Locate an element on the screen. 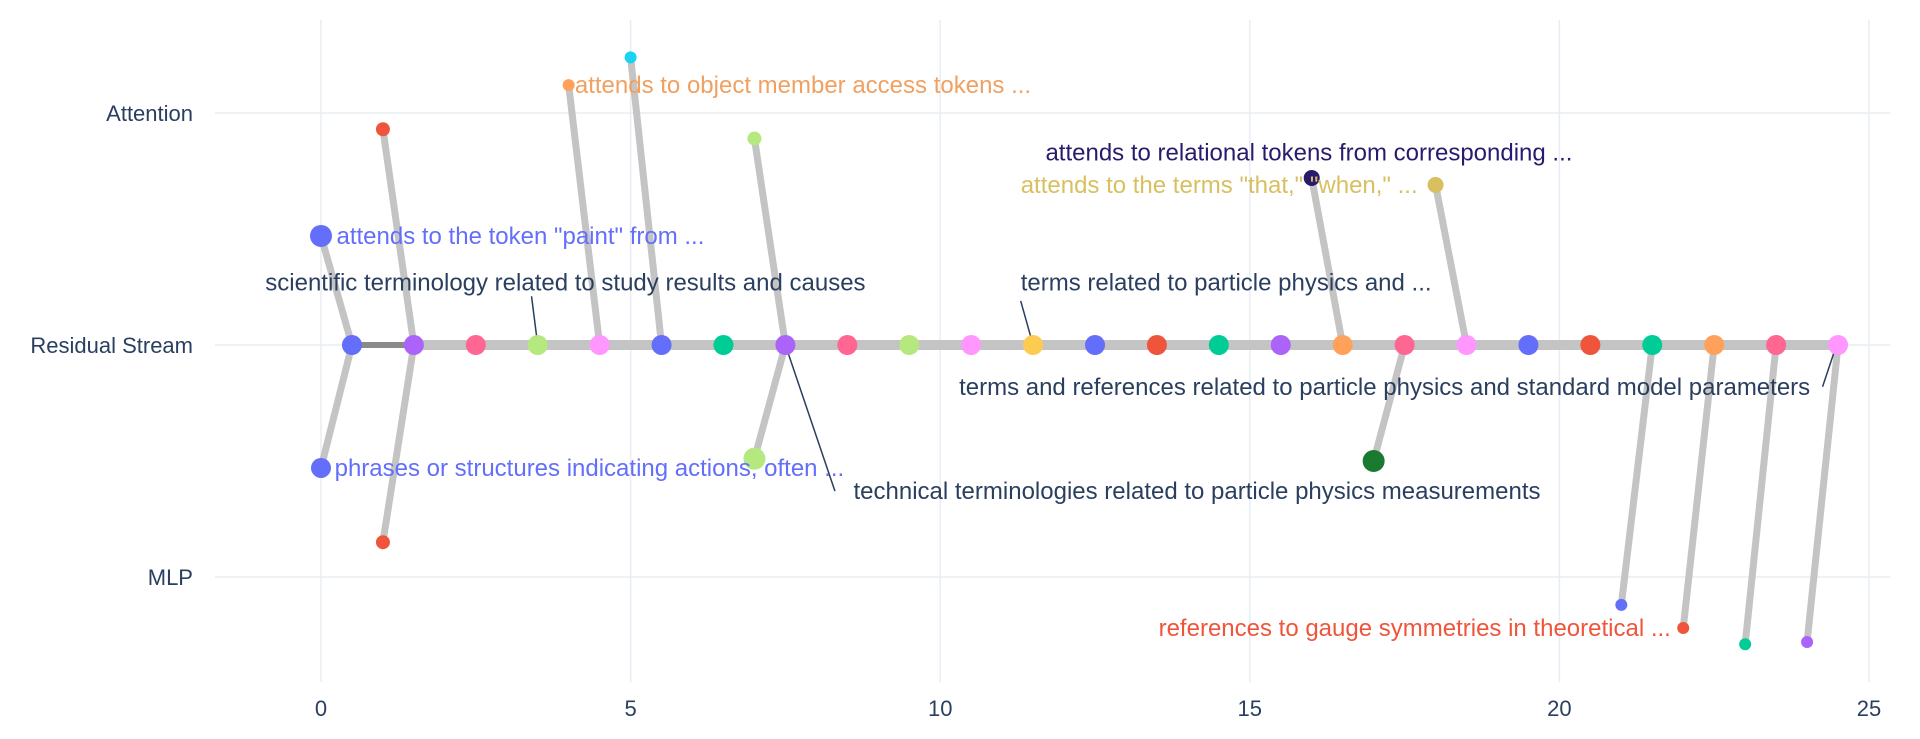  x-tick-label-15: 15 is located at coordinates (1250, 708).